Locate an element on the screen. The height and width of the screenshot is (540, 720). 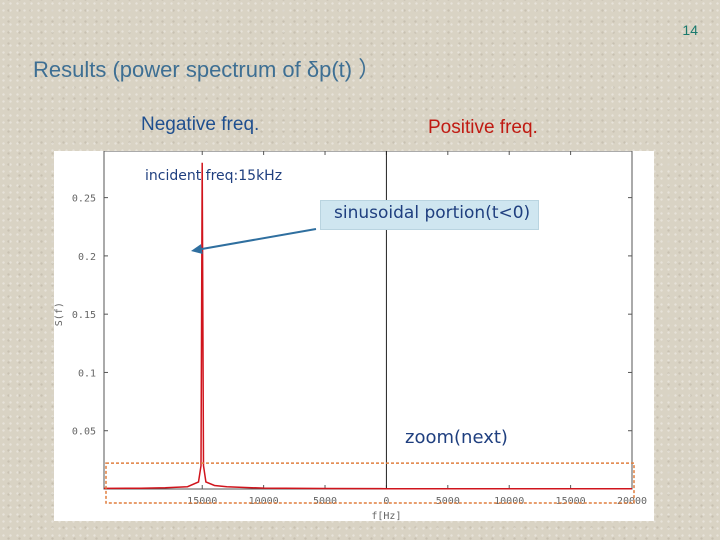
page-number: 14 is located at coordinates (690, 30).